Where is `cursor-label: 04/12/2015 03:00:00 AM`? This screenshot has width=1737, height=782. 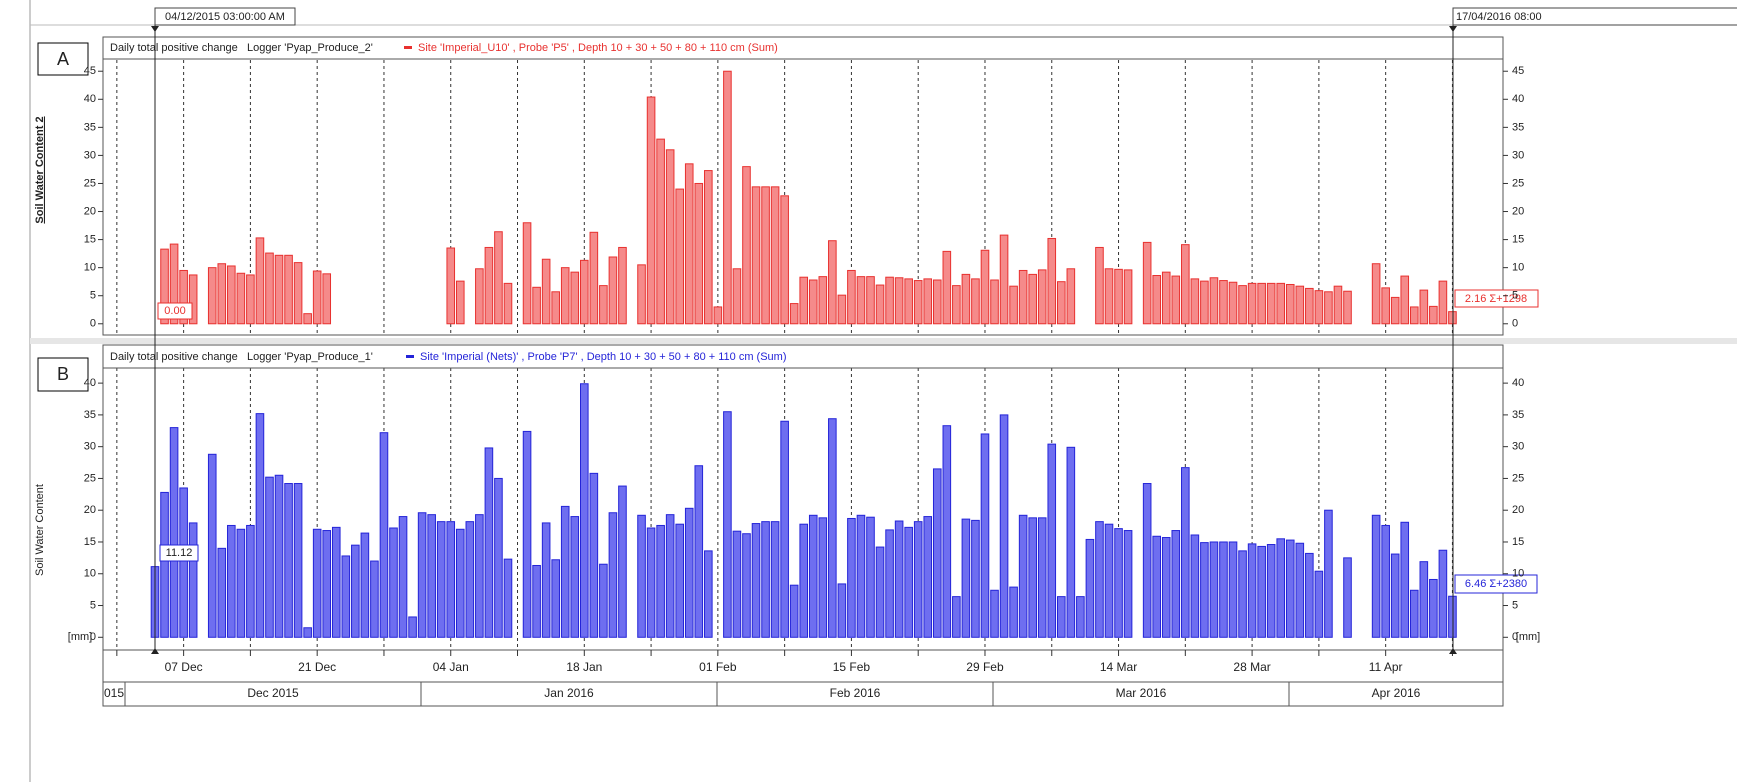
cursor-label: 04/12/2015 03:00:00 AM is located at coordinates (225, 17).